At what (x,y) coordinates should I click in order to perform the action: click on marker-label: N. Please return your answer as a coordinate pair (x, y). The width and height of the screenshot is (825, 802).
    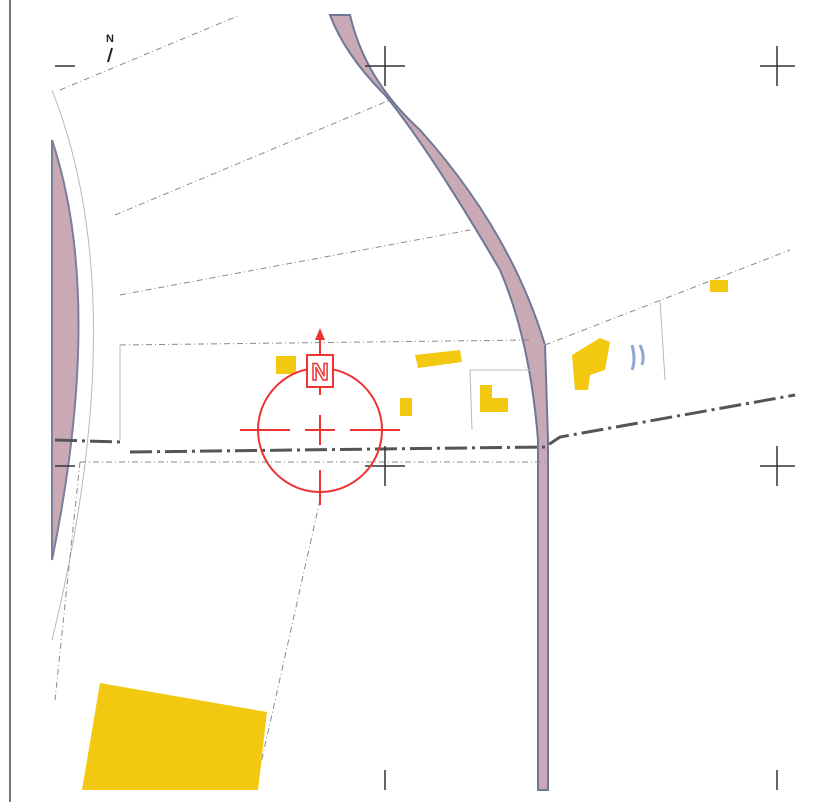
    Looking at the image, I should click on (319, 372).